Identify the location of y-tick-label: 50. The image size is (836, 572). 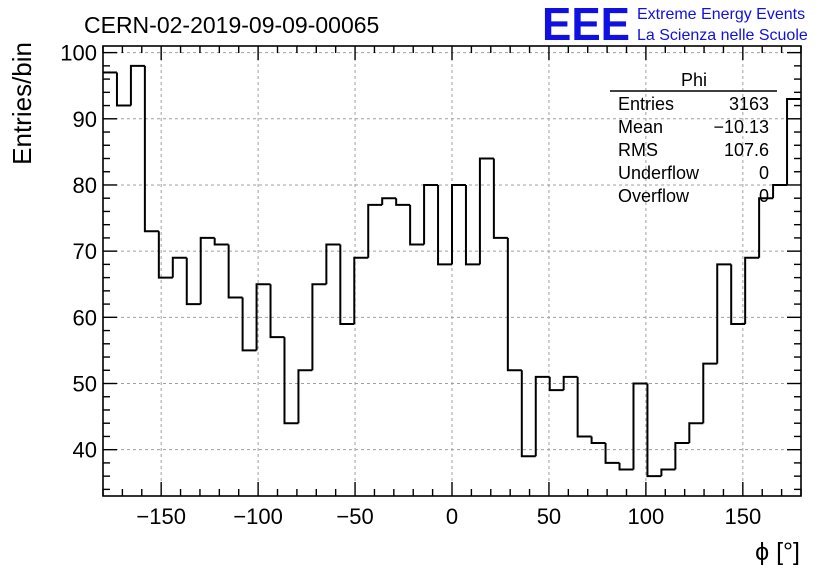
(85, 384).